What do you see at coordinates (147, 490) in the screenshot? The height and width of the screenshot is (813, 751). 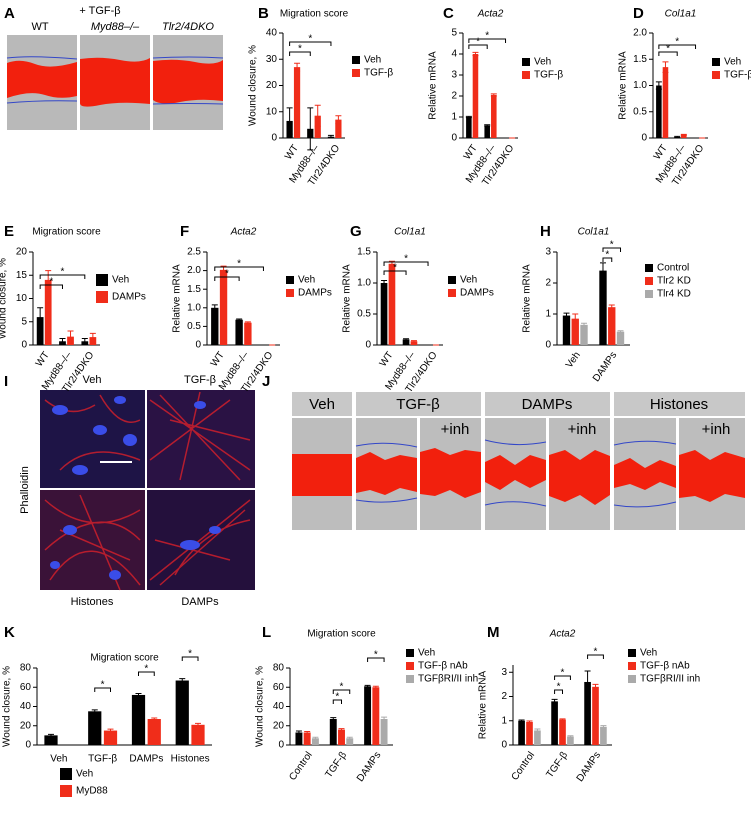 I see `microscopy-images` at bounding box center [147, 490].